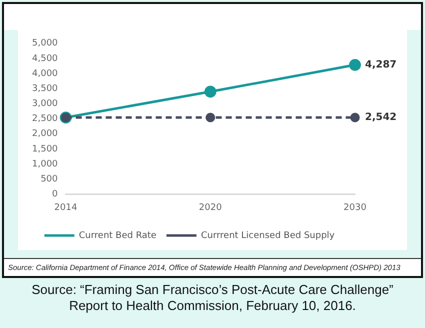  Describe the element at coordinates (210, 207) in the screenshot. I see `x-tick-label: 2020` at that location.